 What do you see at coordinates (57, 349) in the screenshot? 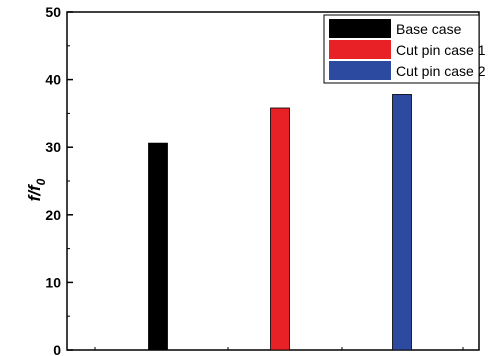
I see `y-tick-label: 0` at bounding box center [57, 349].